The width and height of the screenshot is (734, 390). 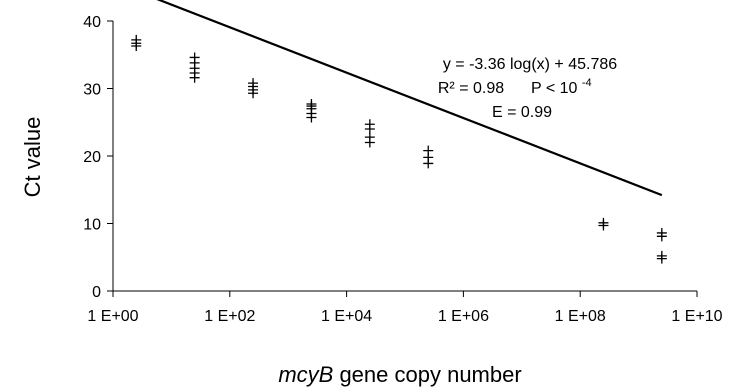 What do you see at coordinates (305, 374) in the screenshot?
I see `x-axis-title-gene: mcyB` at bounding box center [305, 374].